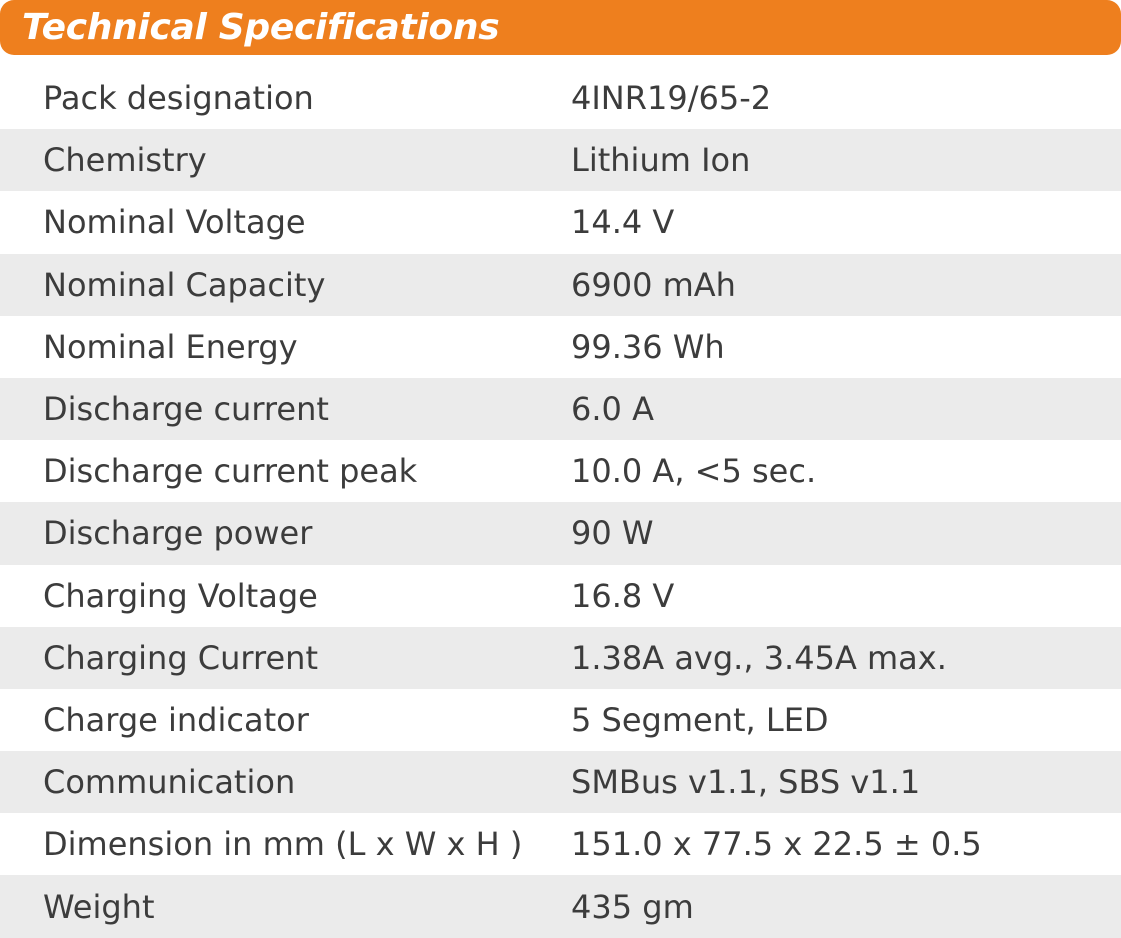 This screenshot has width=1121, height=938. I want to click on table-row: Charging Voltage 16.8 V, so click(560, 596).